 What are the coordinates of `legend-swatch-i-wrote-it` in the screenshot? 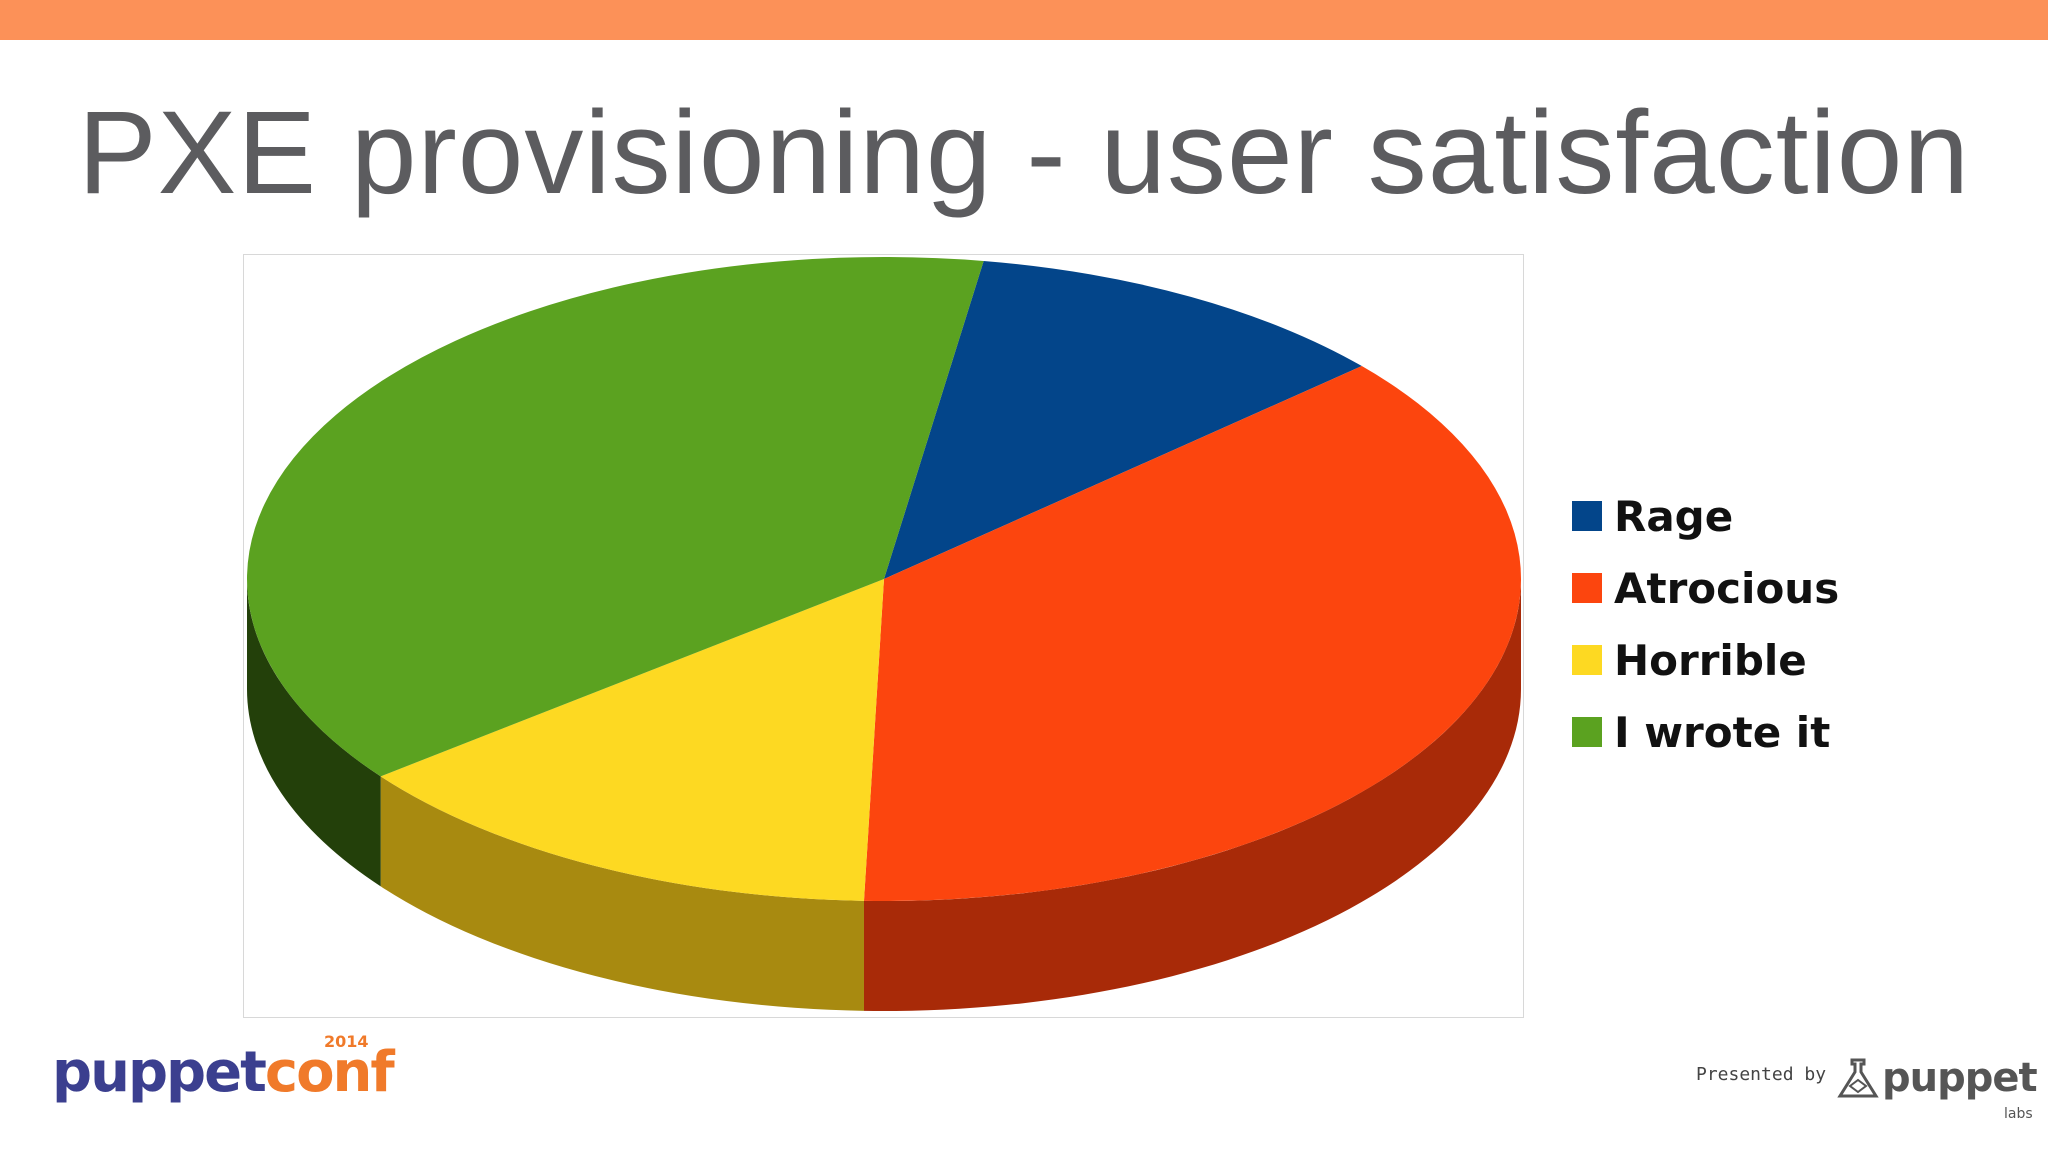 It's located at (1587, 732).